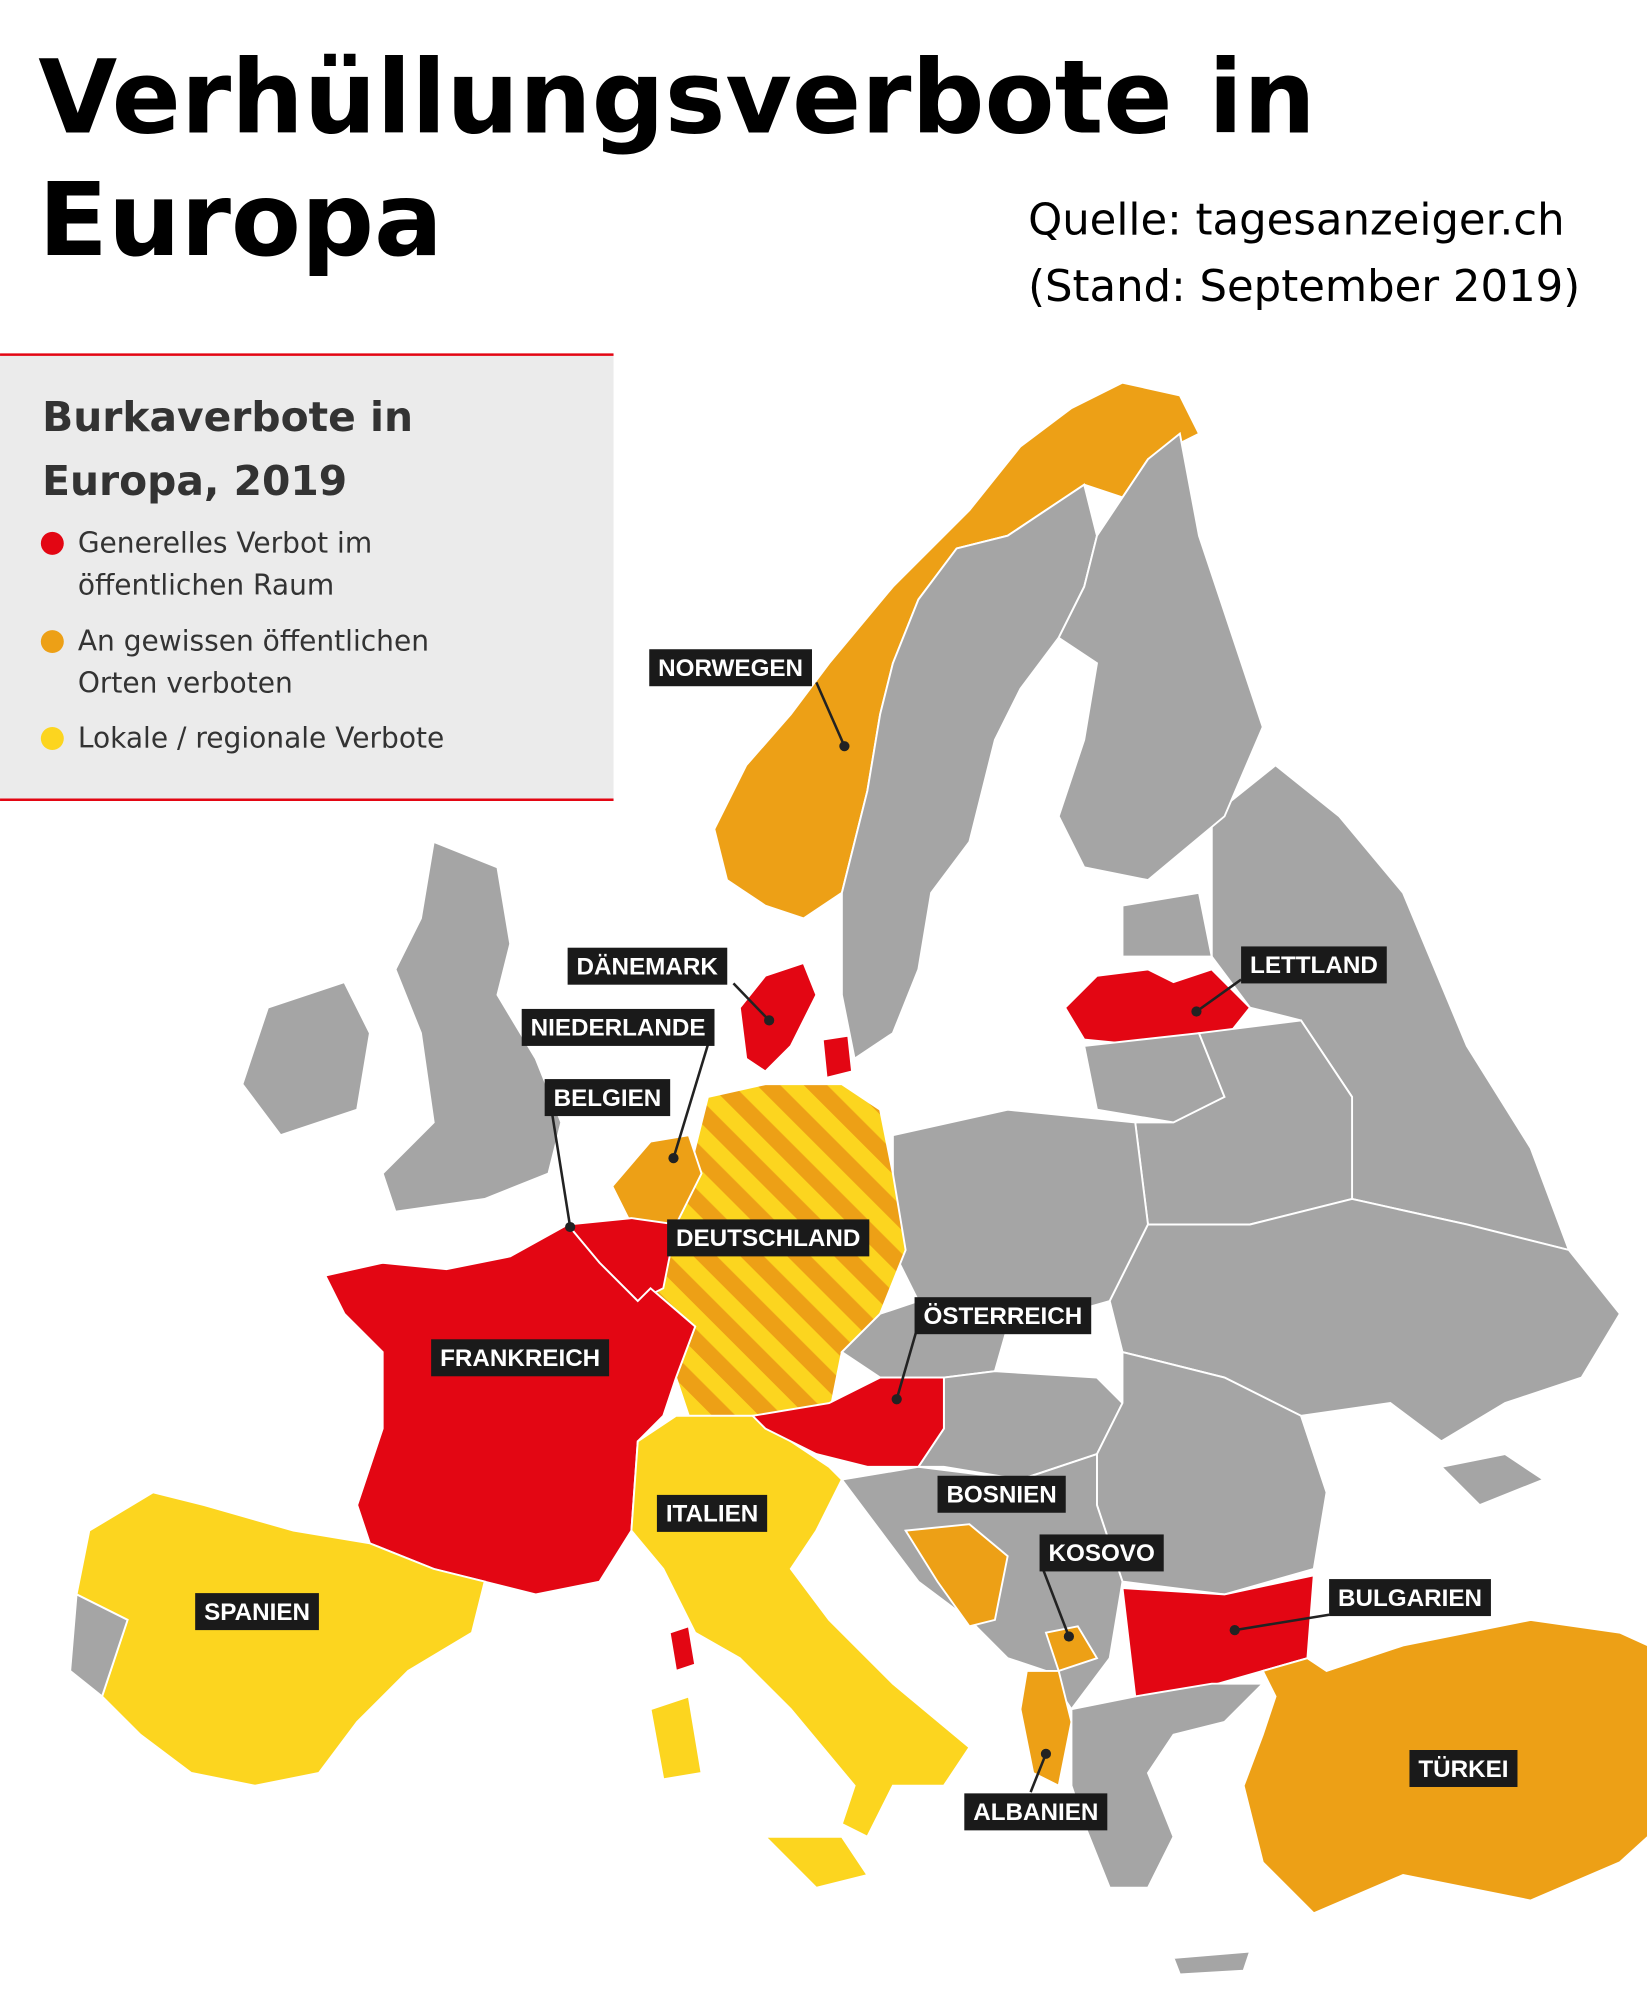  I want to click on country-label: ITALIEN, so click(712, 1514).